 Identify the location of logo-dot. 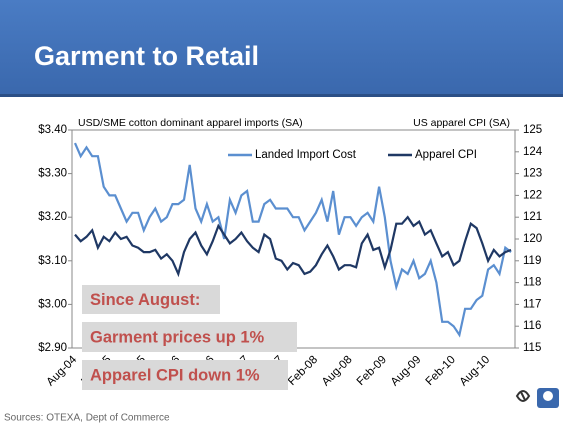
(548, 396).